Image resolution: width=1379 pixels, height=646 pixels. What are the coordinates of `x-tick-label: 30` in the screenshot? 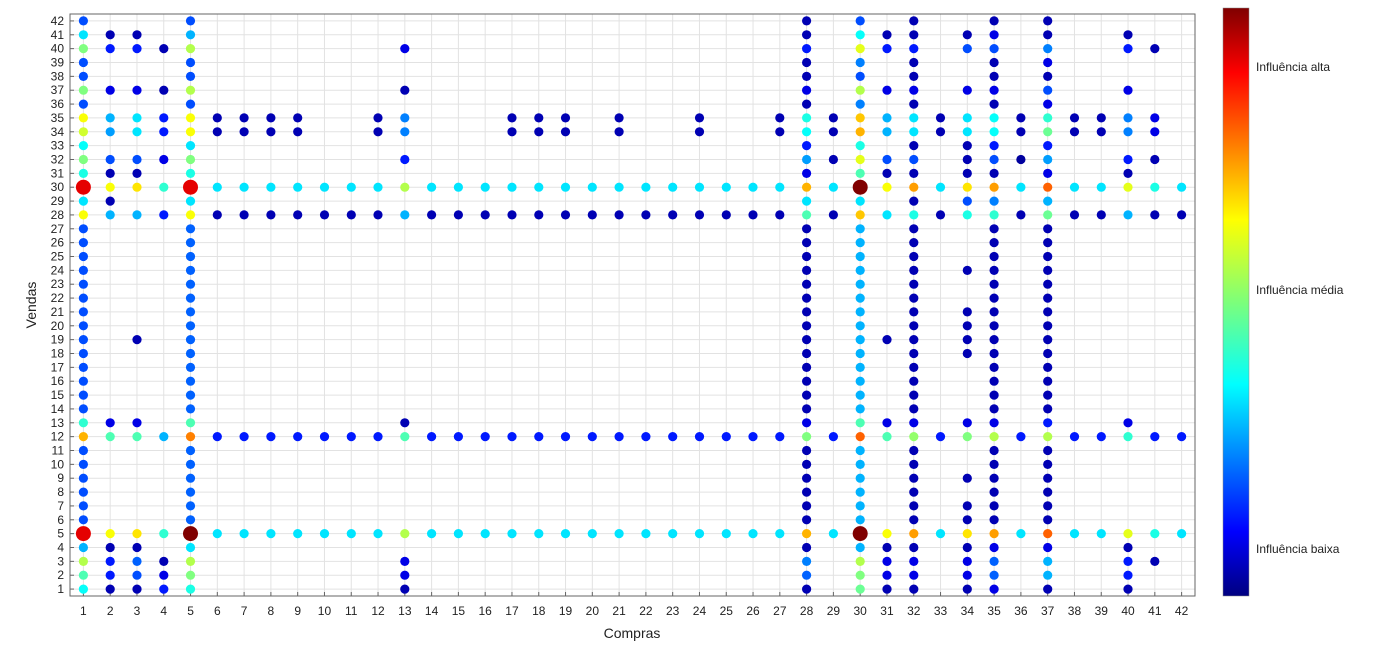 It's located at (860, 611).